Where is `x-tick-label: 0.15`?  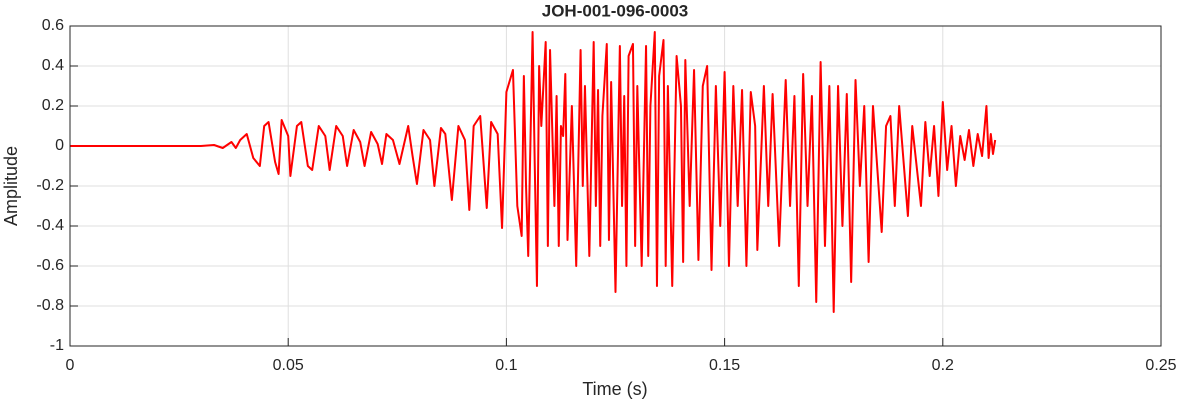 x-tick-label: 0.15 is located at coordinates (724, 365).